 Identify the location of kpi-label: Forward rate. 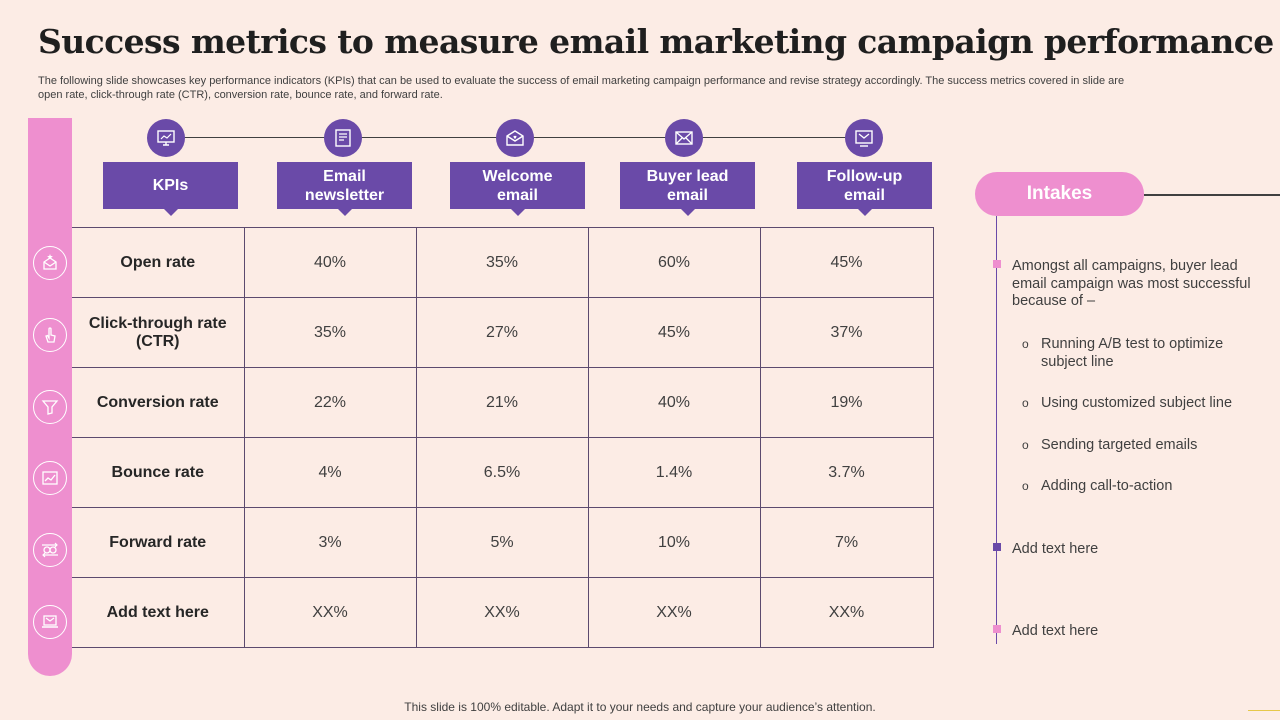
(158, 542).